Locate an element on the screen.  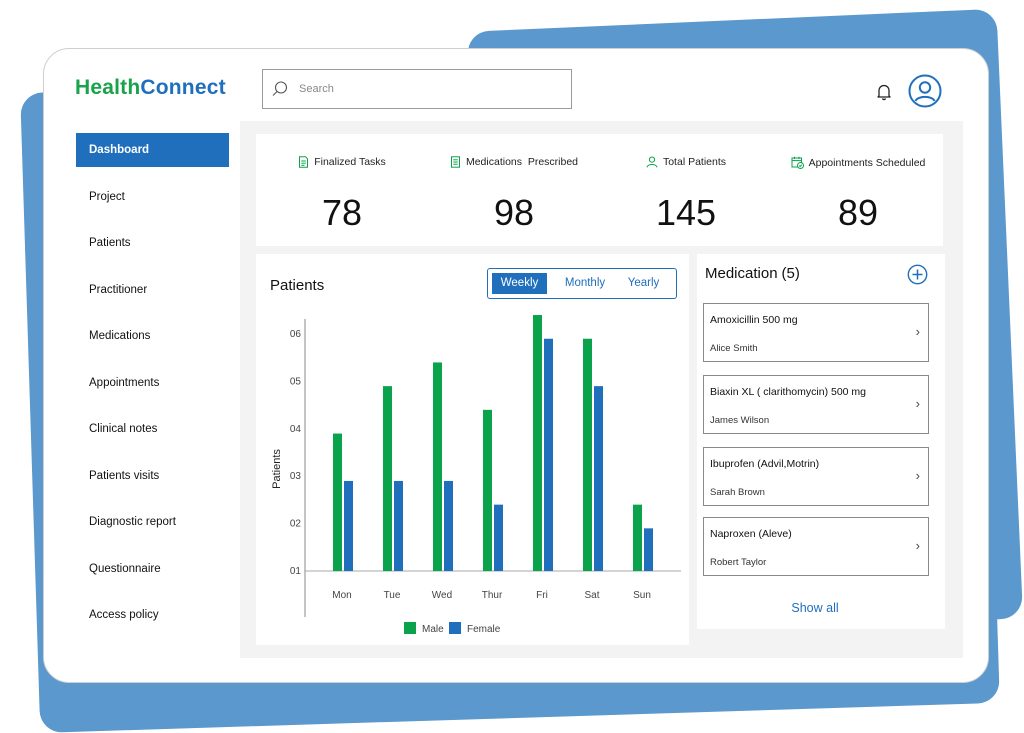
stat-label-row: Appointments Scheduled is located at coordinates (858, 162).